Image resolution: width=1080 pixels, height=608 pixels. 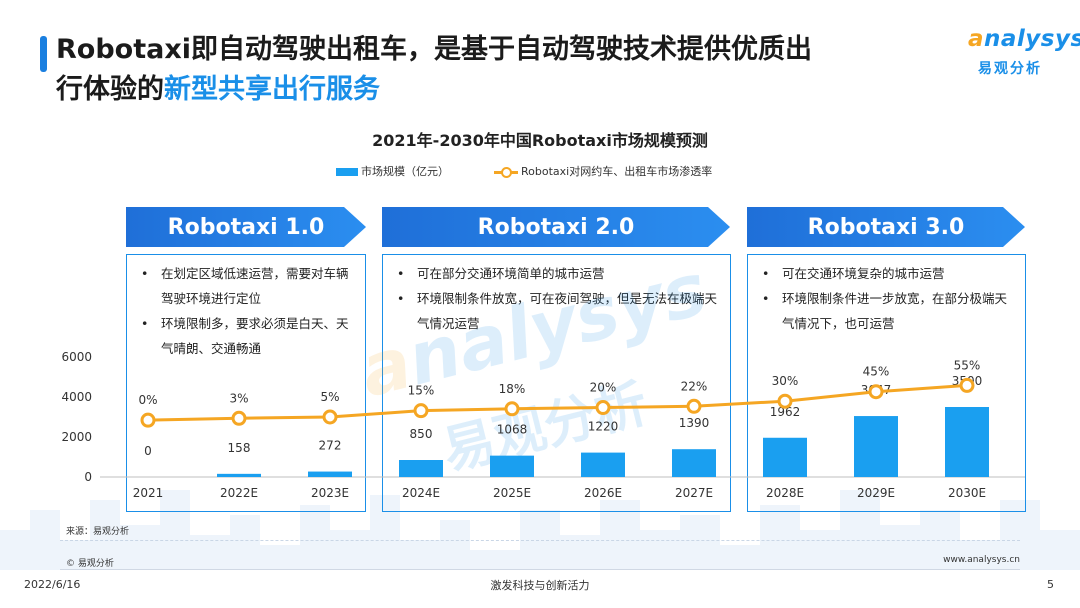 What do you see at coordinates (785, 381) in the screenshot?
I see `rate-value-label: 30%` at bounding box center [785, 381].